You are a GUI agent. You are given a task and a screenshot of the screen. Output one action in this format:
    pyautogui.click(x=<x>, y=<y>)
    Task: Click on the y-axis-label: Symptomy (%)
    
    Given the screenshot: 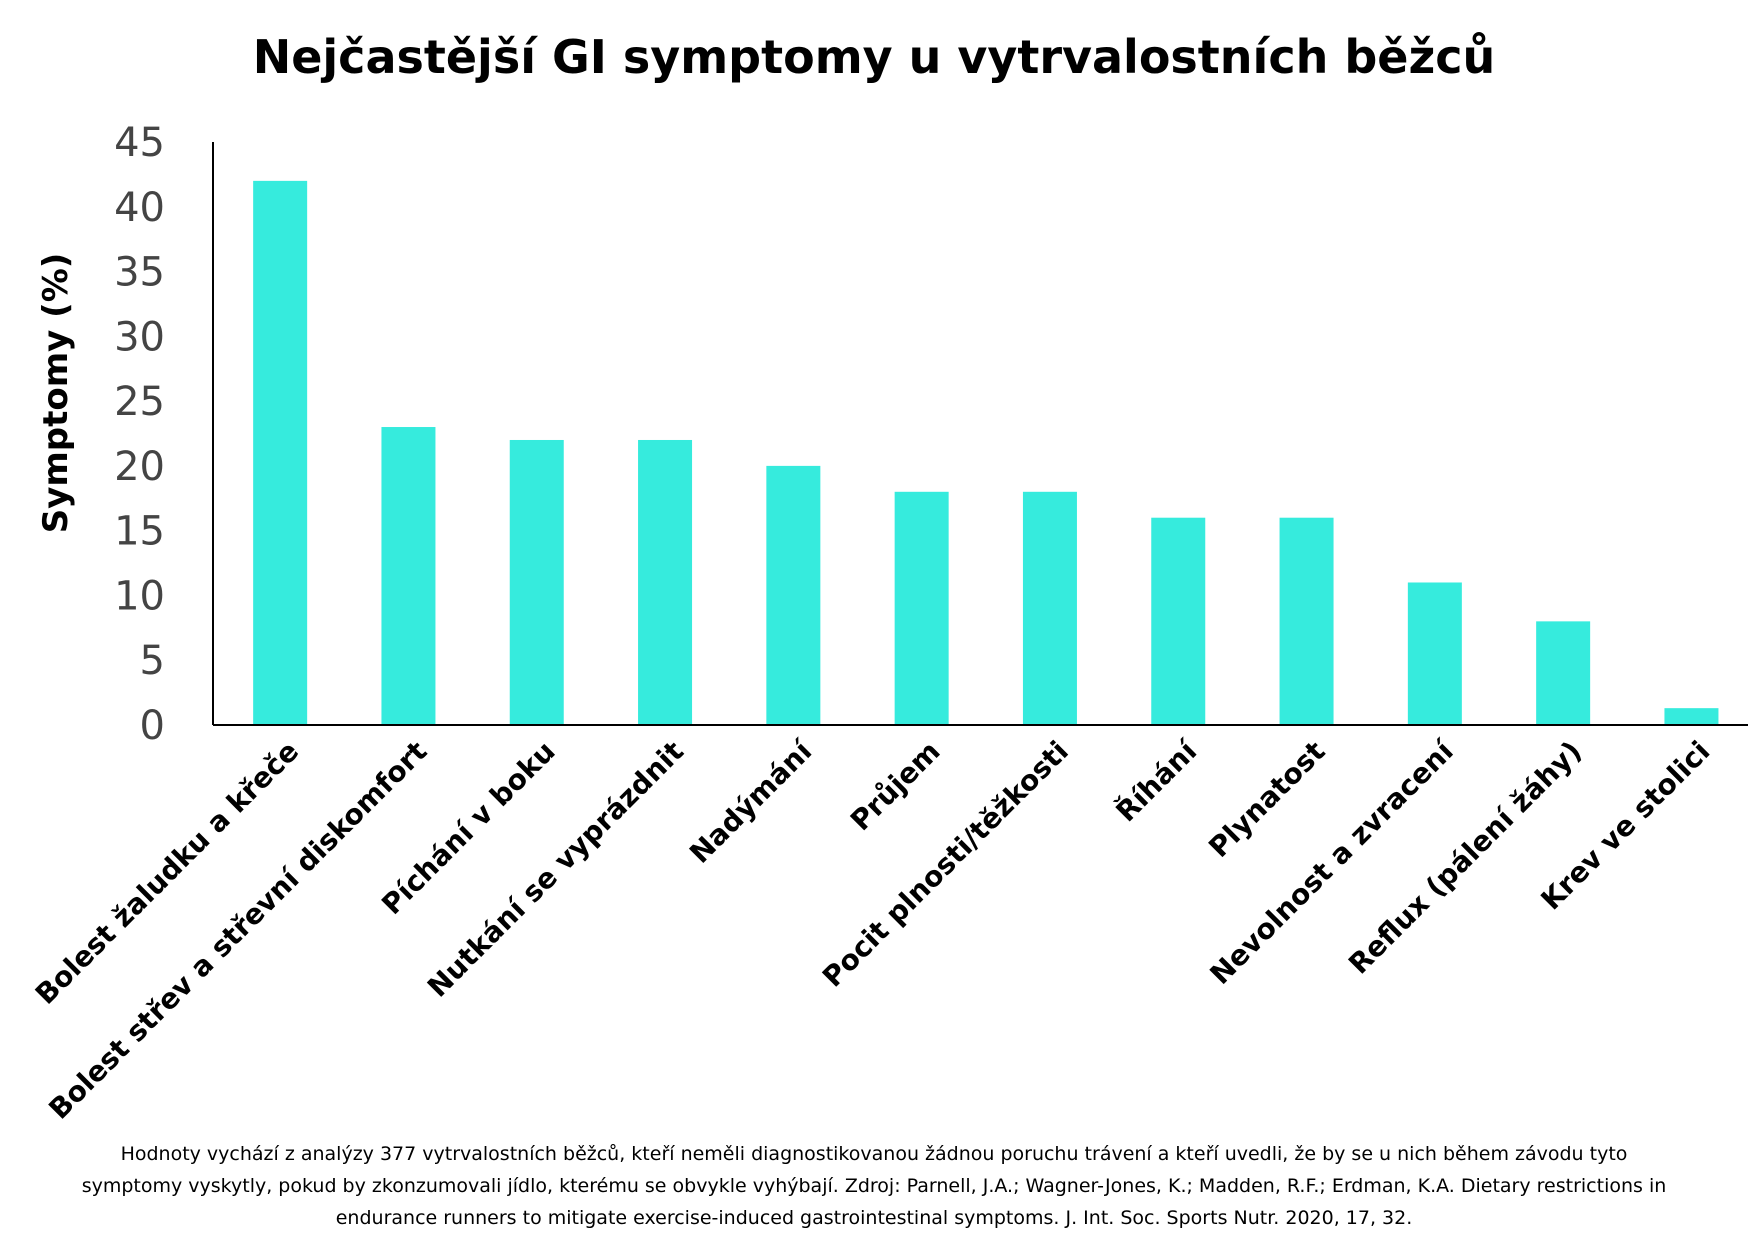 What is the action you would take?
    pyautogui.click(x=56, y=393)
    